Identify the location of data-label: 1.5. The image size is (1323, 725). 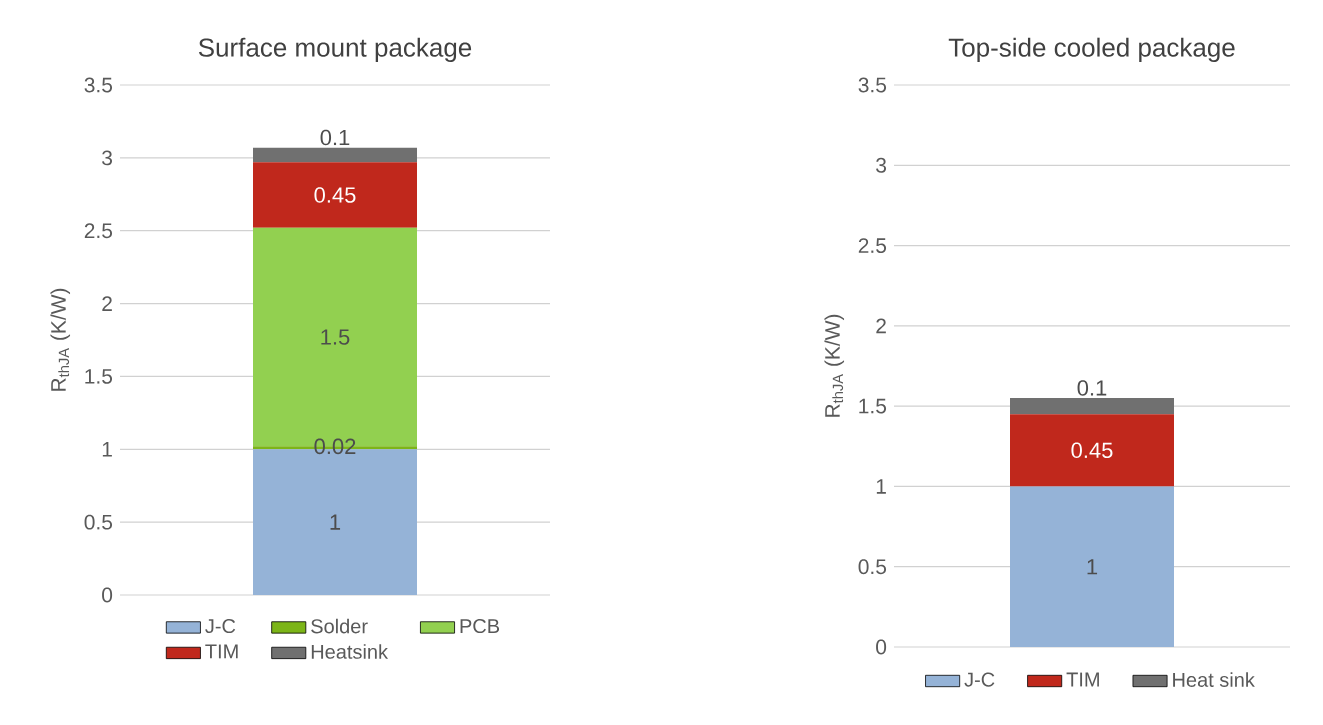
(335, 337).